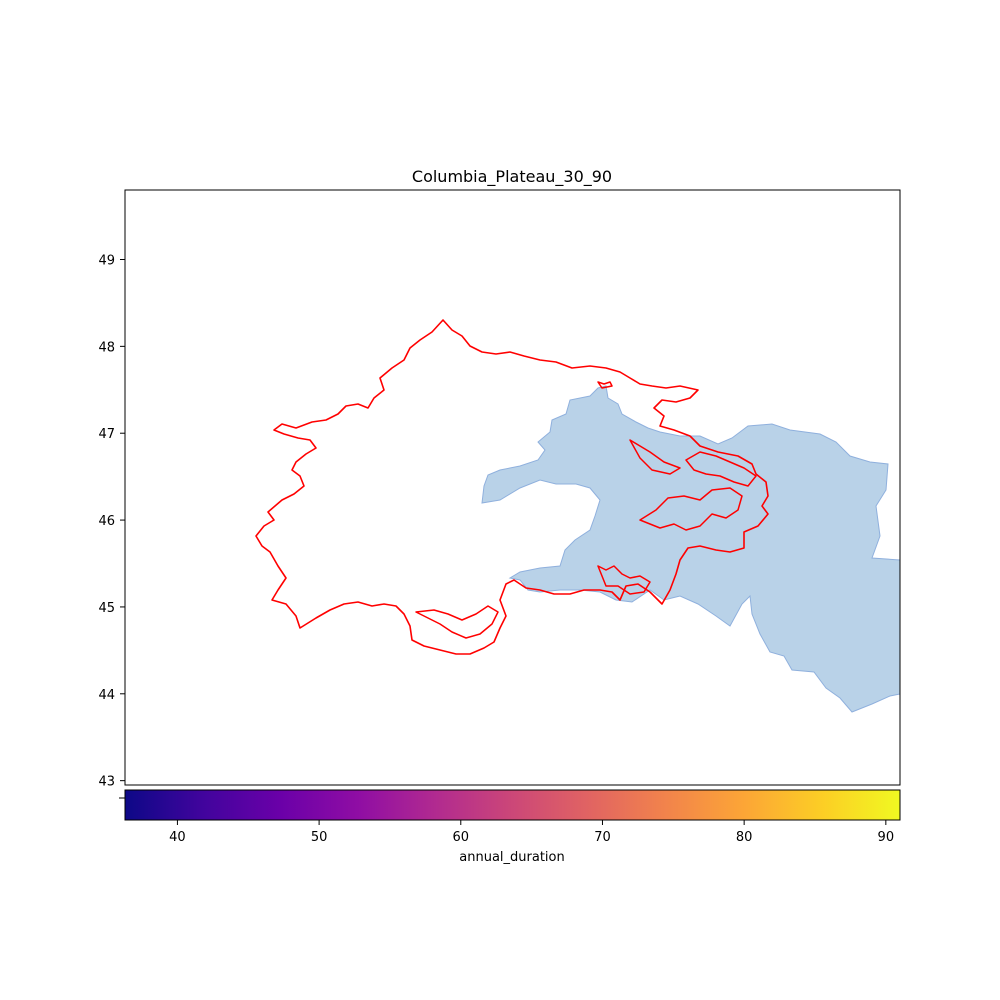 The width and height of the screenshot is (1000, 1000). What do you see at coordinates (531, 832) in the screenshot?
I see `colorbar-ticks: 40 50 60 70 80 90` at bounding box center [531, 832].